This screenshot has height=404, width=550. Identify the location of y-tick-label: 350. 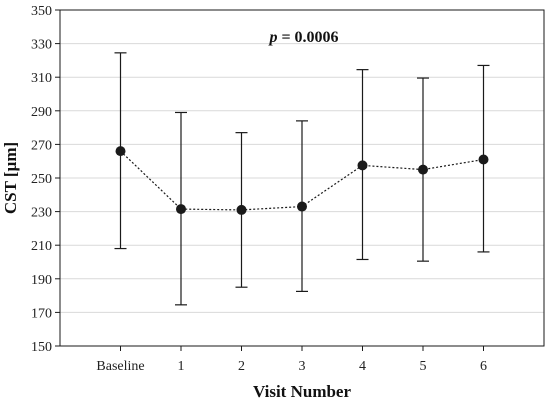
(41, 11).